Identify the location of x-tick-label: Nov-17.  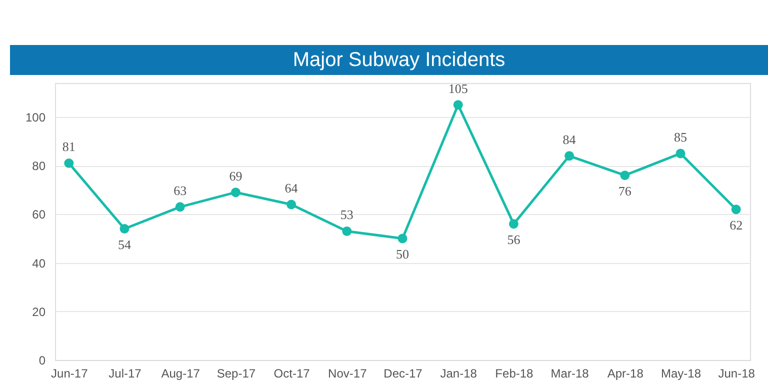
(348, 373).